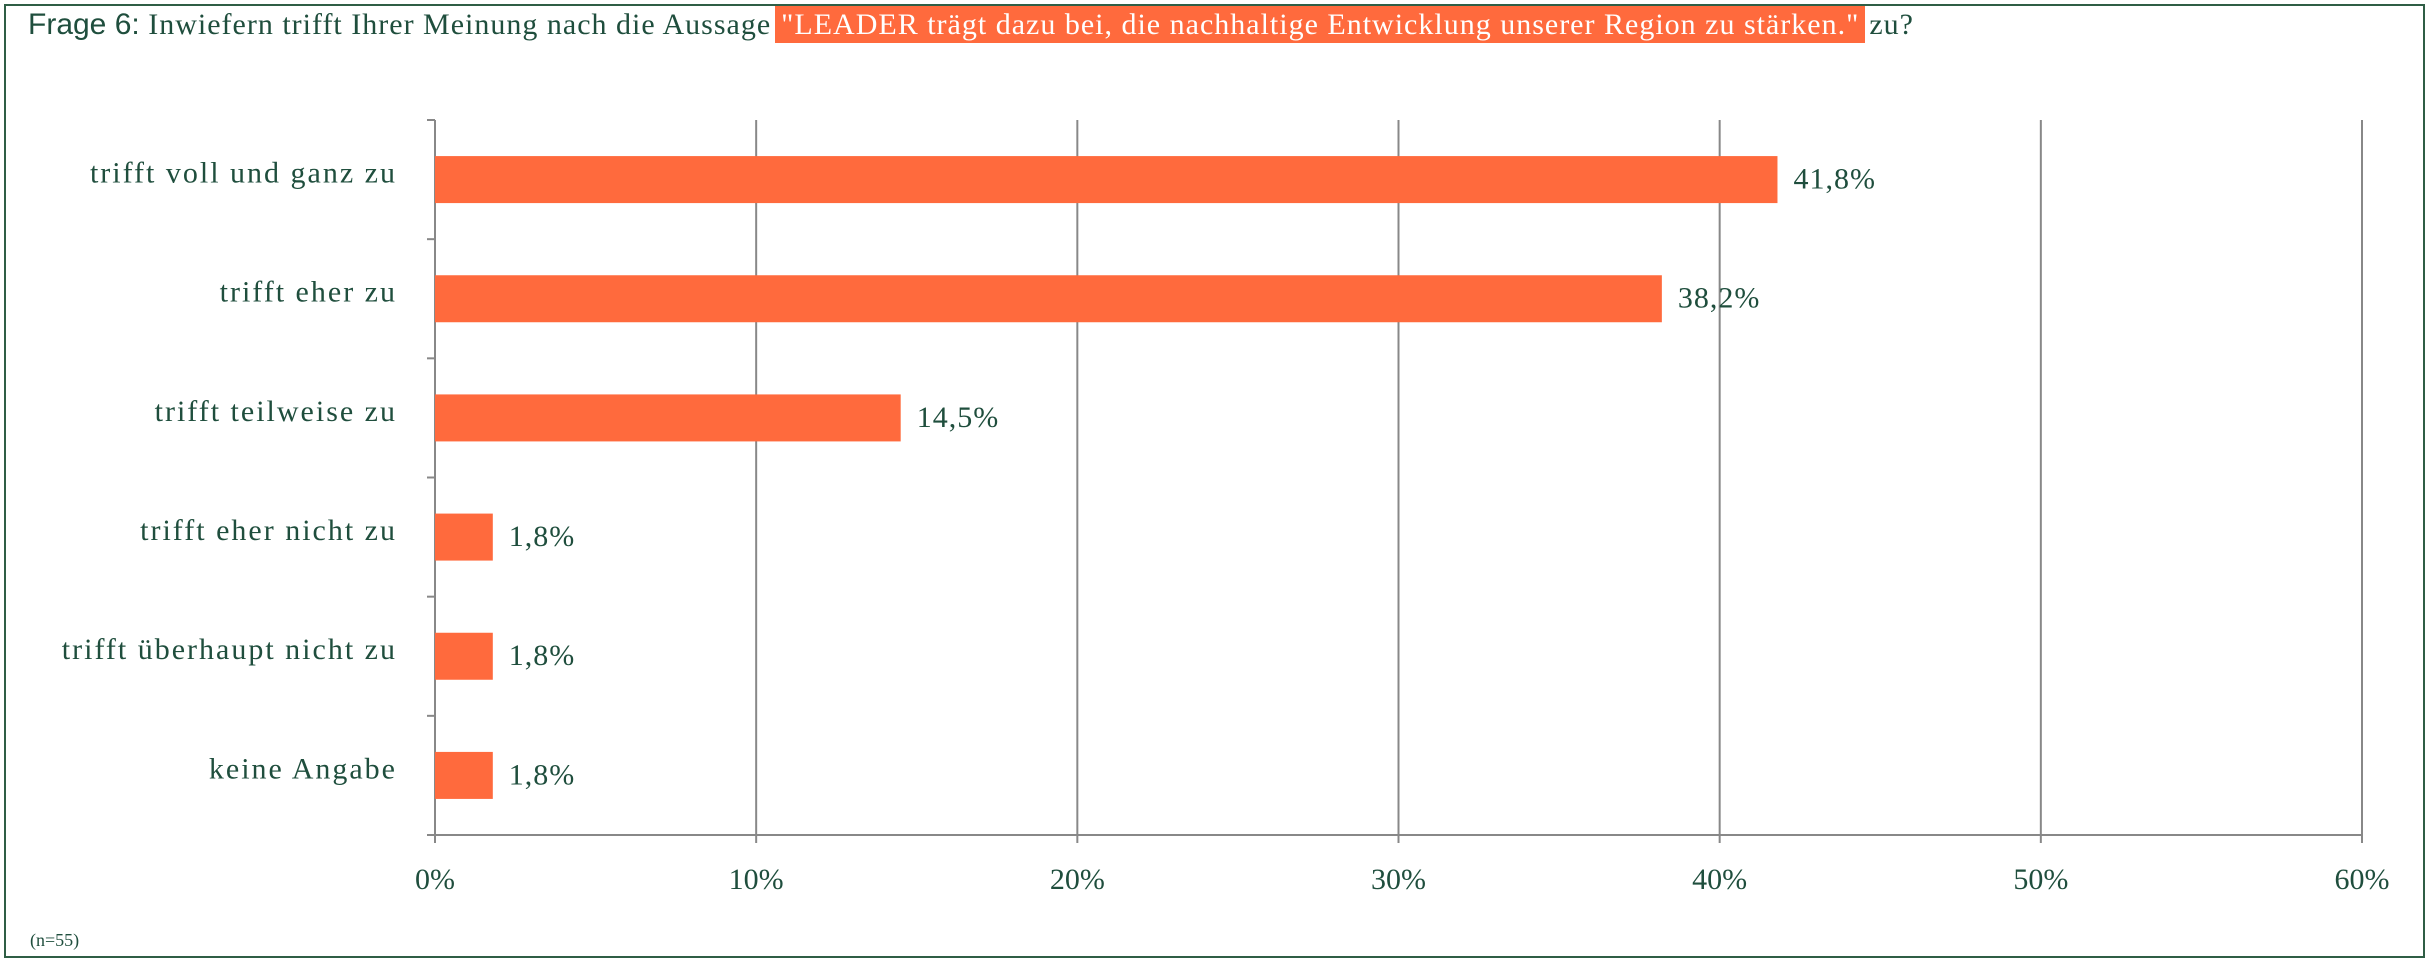 Image resolution: width=2433 pixels, height=962 pixels. I want to click on value-label: 38,2%, so click(1719, 298).